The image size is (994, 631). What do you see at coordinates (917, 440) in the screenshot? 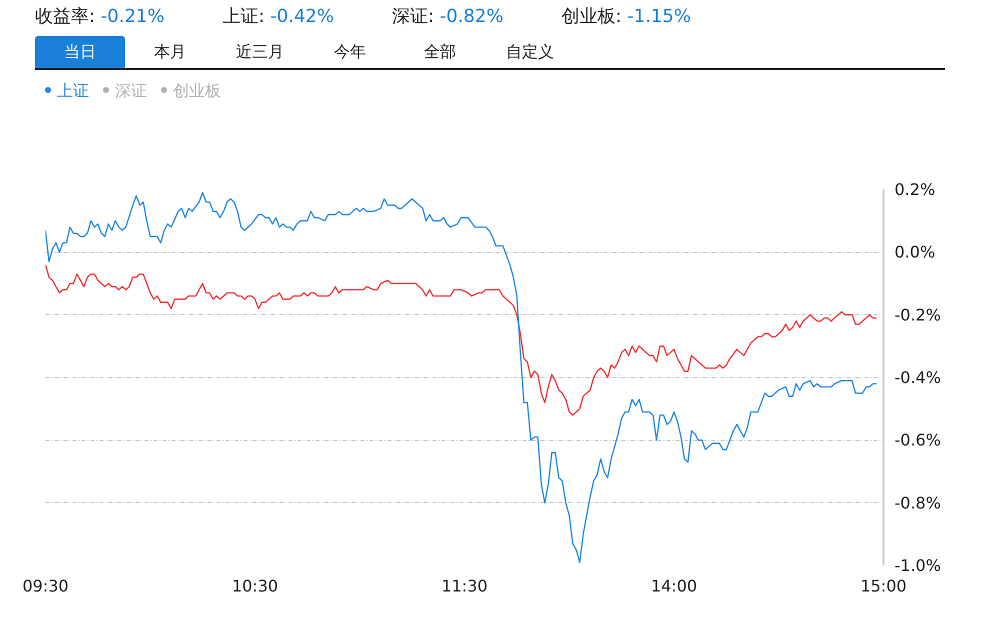
I see `y-tick-label: -0.6%` at bounding box center [917, 440].